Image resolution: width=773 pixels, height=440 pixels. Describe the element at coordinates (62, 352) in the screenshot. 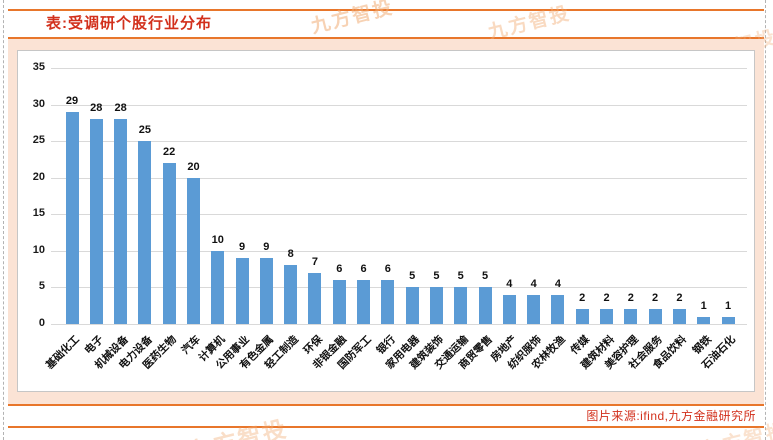

I see `x-axis-category-label: 基础化工` at that location.